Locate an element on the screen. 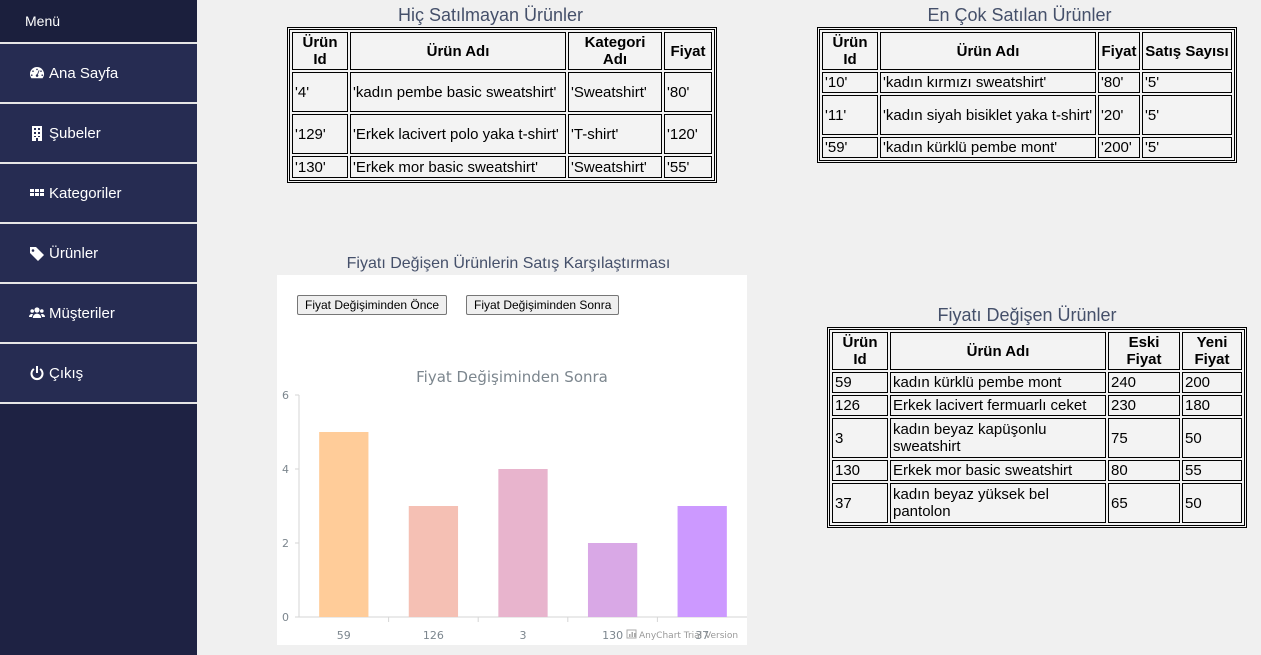 This screenshot has width=1261, height=655. before-change-button: Fiyat Değişiminden Önce is located at coordinates (372, 305).